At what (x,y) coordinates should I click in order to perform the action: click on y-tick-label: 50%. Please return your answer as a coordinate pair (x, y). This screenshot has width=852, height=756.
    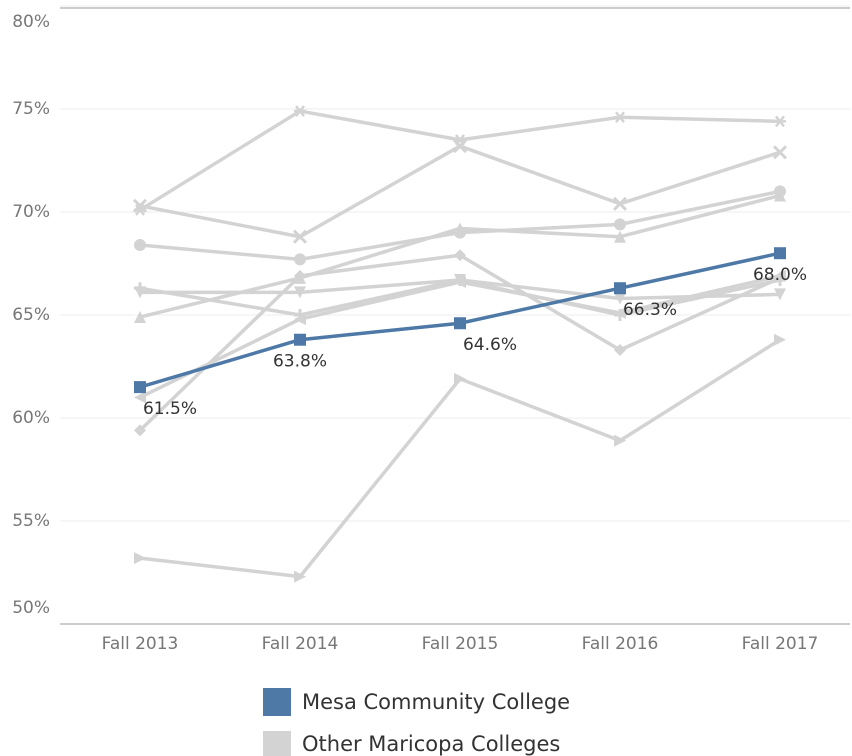
    Looking at the image, I should click on (31, 608).